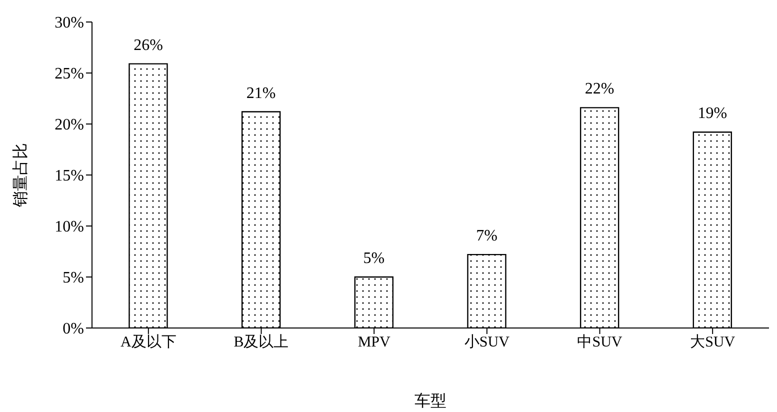  I want to click on y-tick-label: 20%, so click(69, 125).